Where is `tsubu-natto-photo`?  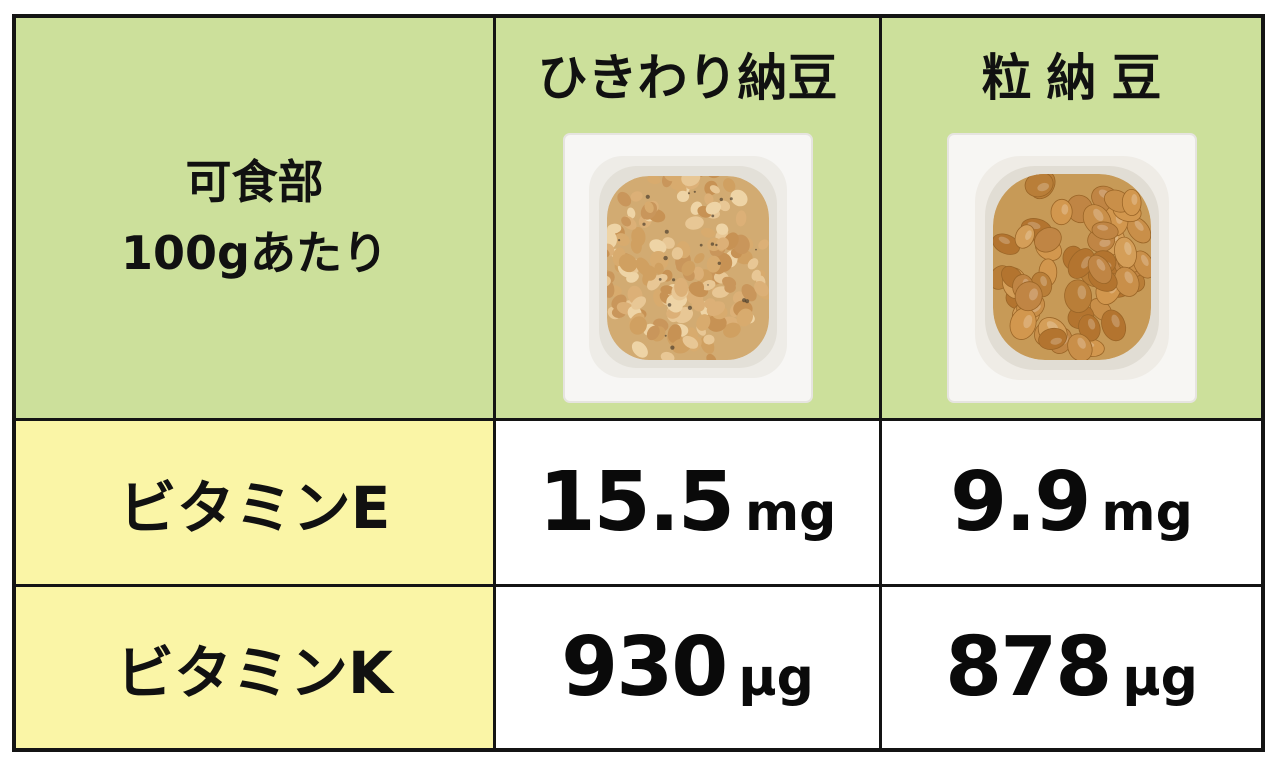 tsubu-natto-photo is located at coordinates (1071, 268).